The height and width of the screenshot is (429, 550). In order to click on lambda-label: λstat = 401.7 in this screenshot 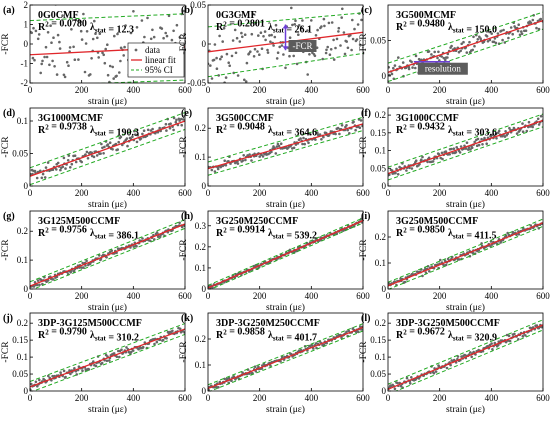, I will do `click(292, 337)`.